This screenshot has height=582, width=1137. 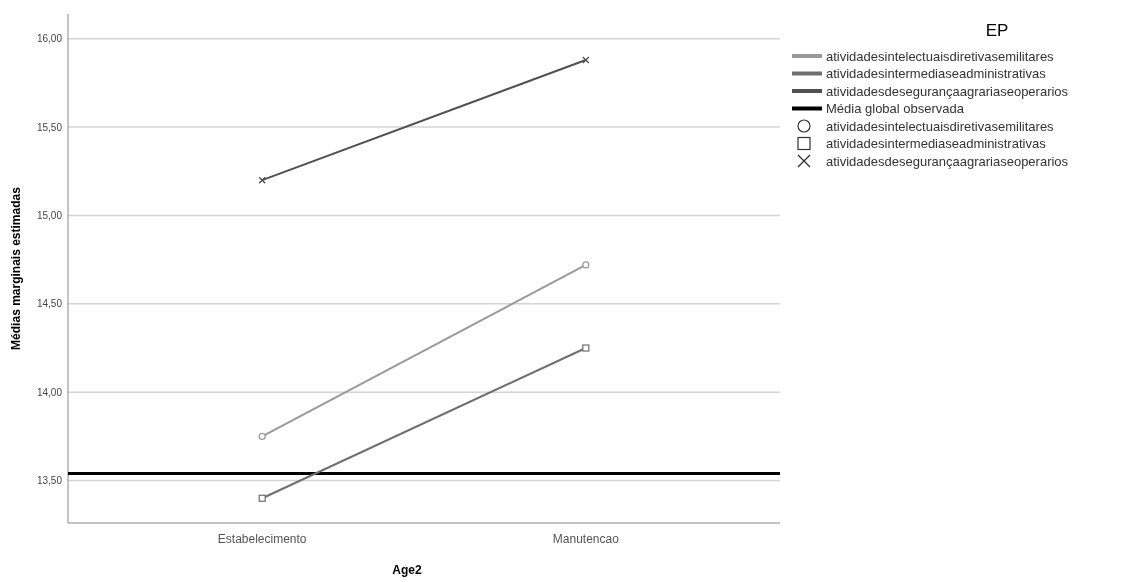 I want to click on y-tick-label: 14,50, so click(x=49, y=304).